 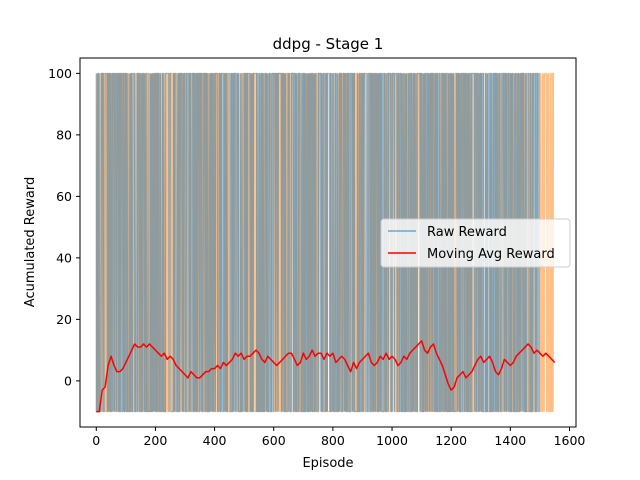 What do you see at coordinates (326, 376) in the screenshot?
I see `series-line-moving-avg` at bounding box center [326, 376].